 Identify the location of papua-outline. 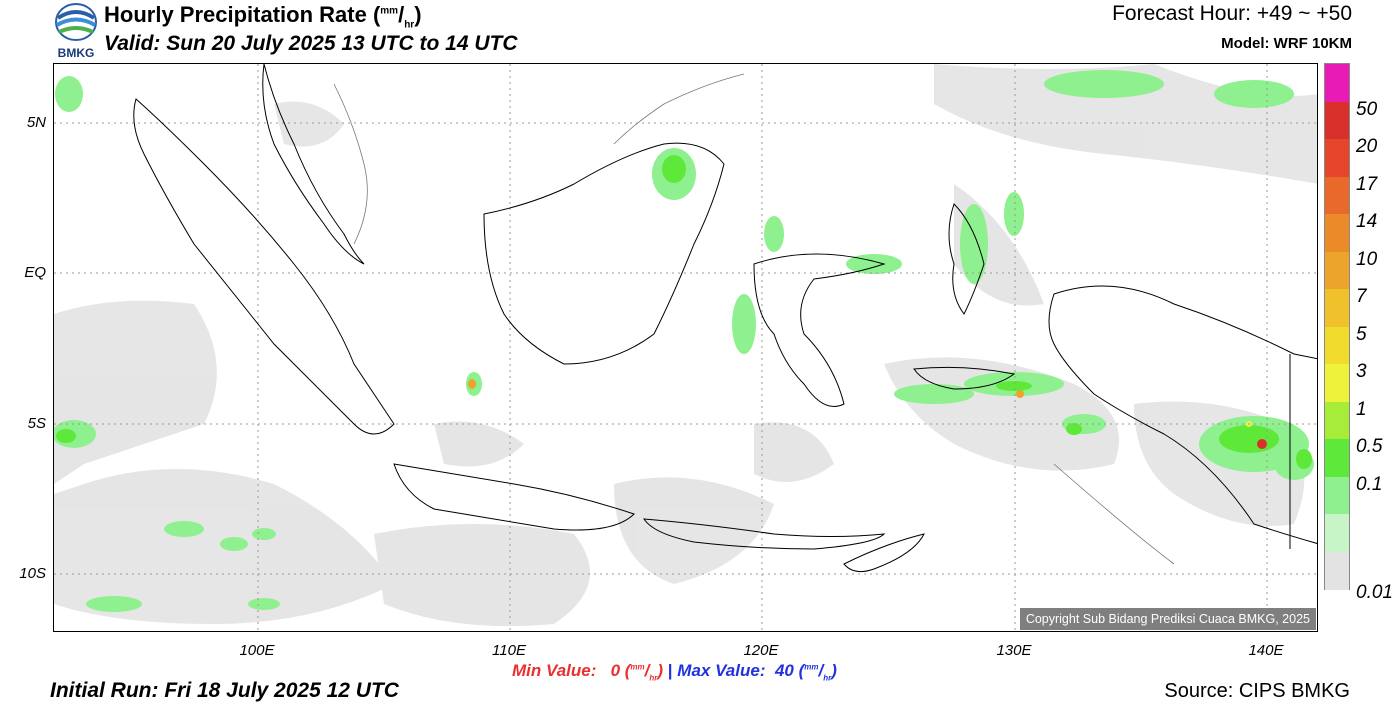
(1182, 414).